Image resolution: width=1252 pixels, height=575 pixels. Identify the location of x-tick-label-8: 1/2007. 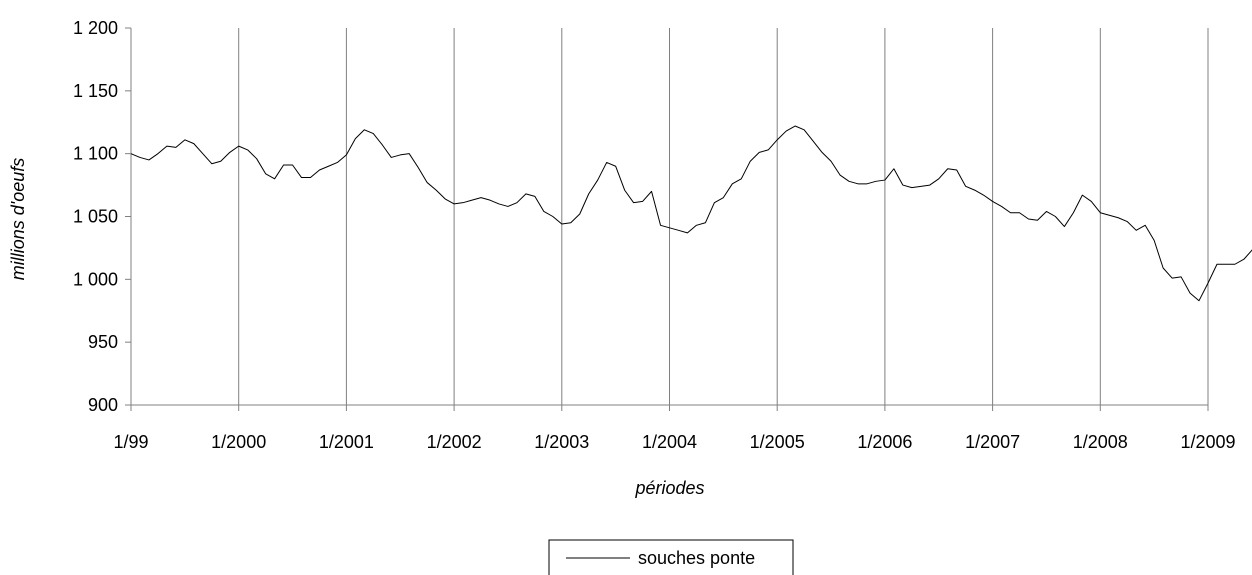
(992, 442).